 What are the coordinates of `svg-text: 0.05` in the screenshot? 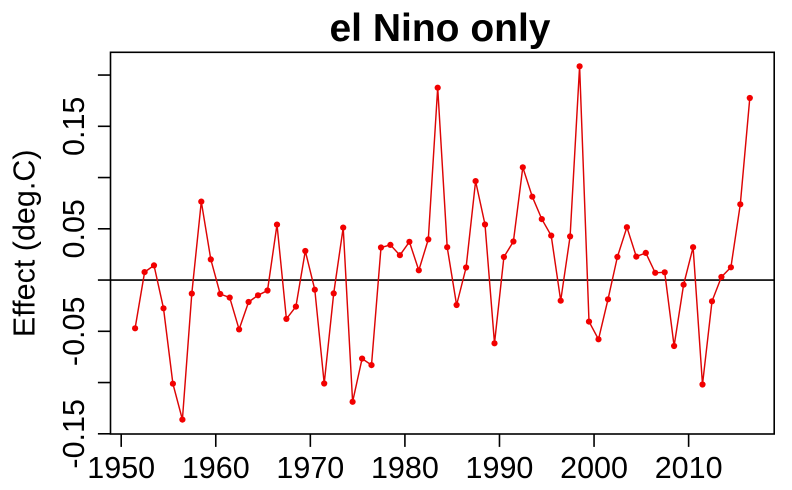 It's located at (74, 228).